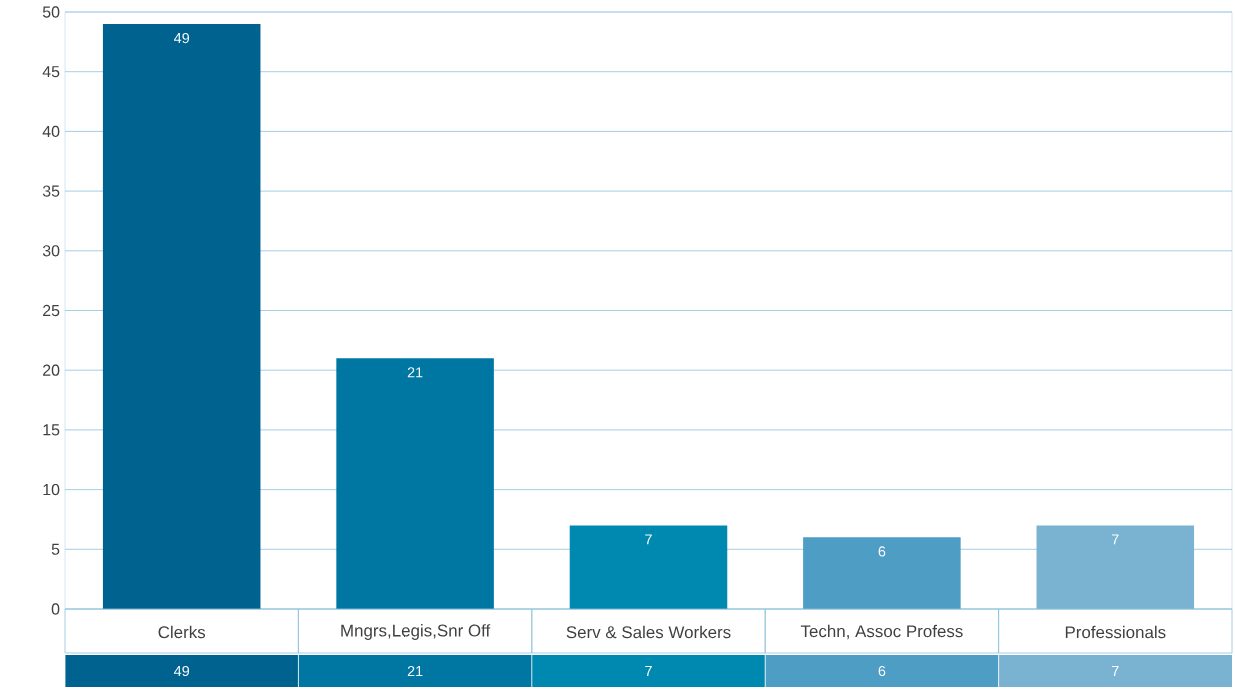  I want to click on data-label: 21, so click(415, 372).